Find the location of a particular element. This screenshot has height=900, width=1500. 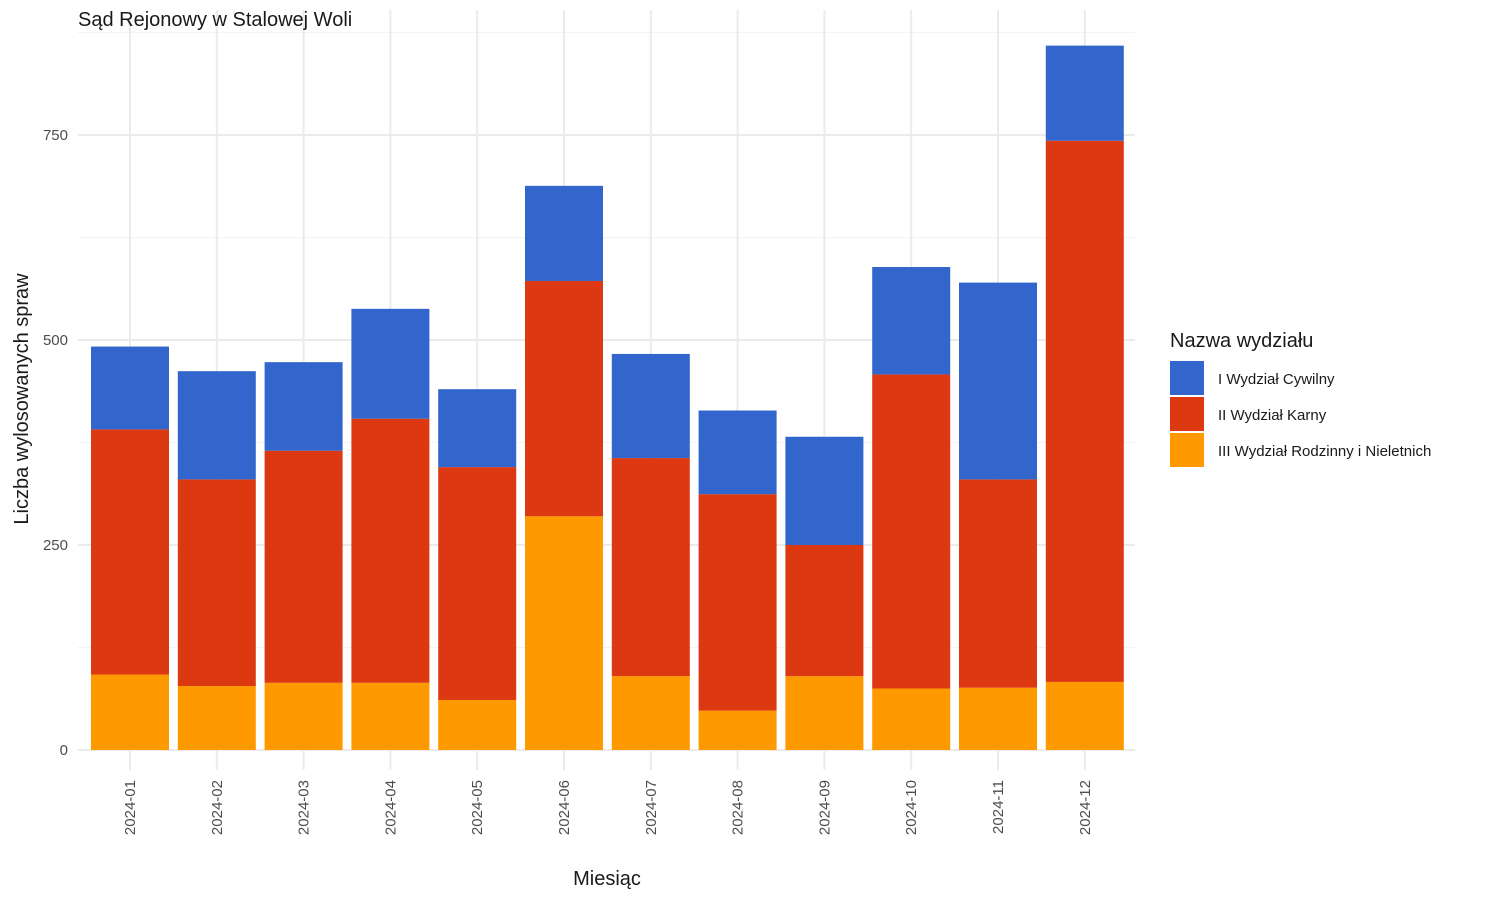

x-tick-label: 2024-09 is located at coordinates (824, 807).